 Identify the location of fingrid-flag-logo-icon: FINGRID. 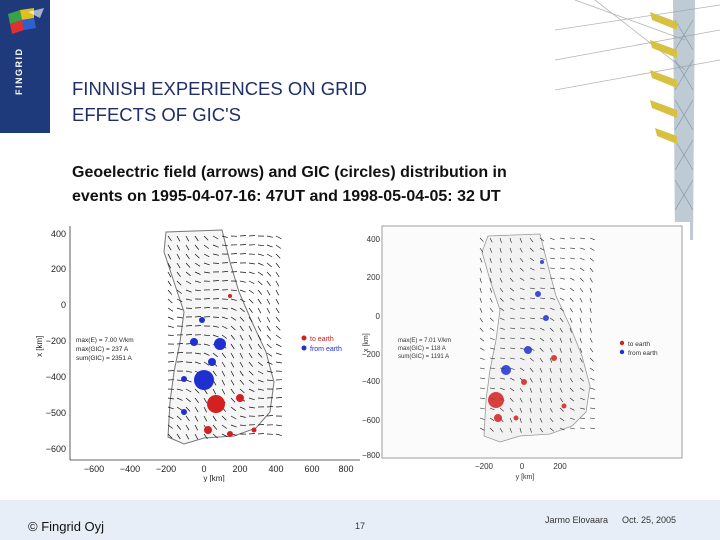
(26, 51).